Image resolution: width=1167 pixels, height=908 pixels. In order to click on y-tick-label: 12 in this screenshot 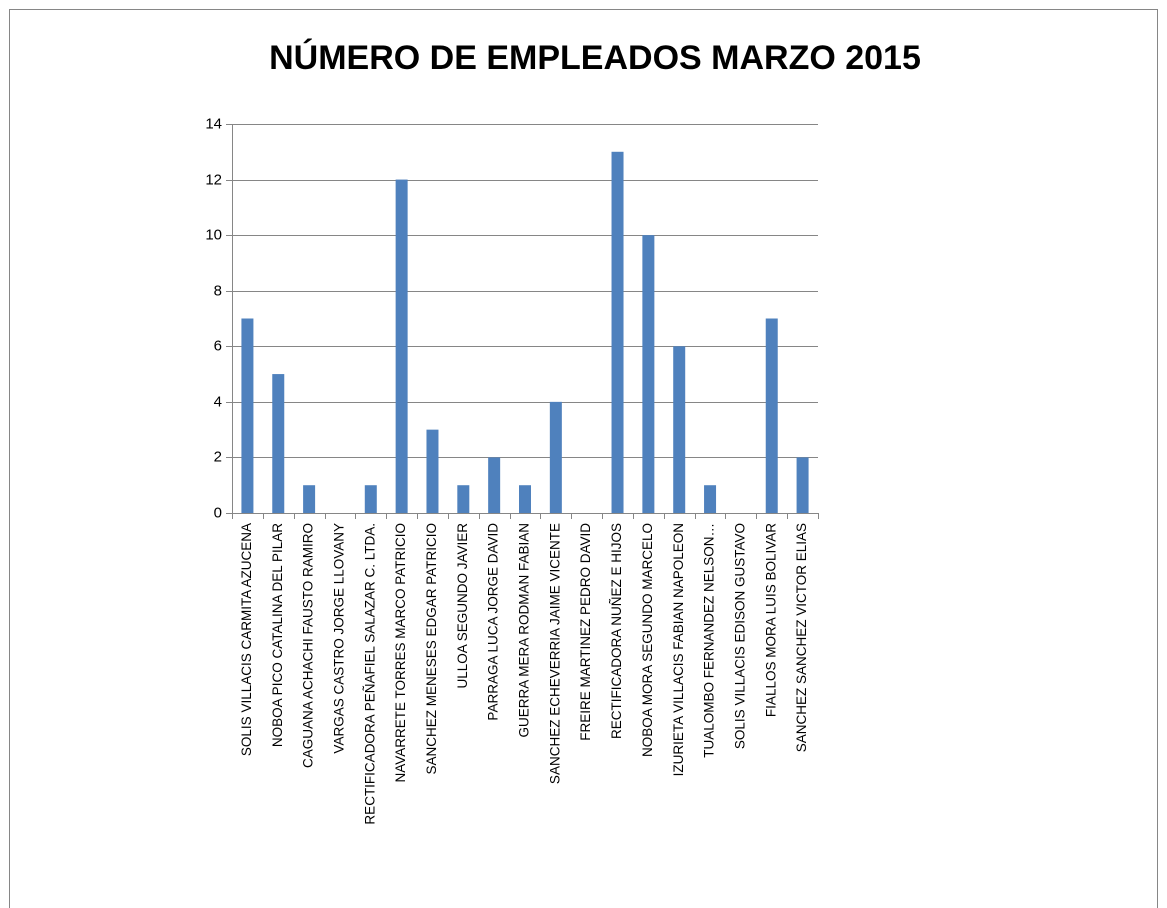, I will do `click(213, 179)`.